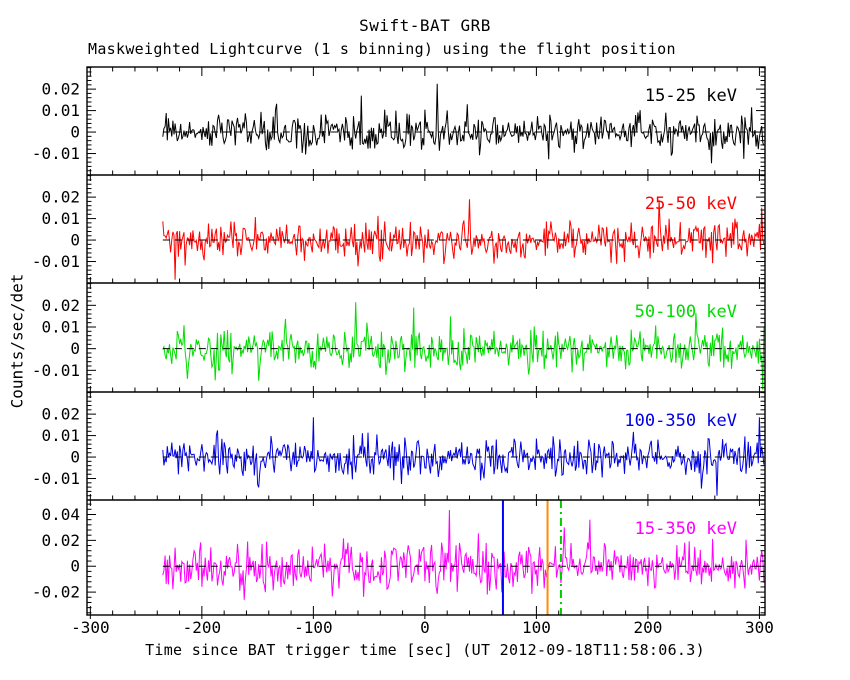 This screenshot has height=680, width=850. I want to click on legend-50-100-keV: 50-100 keV, so click(686, 312).